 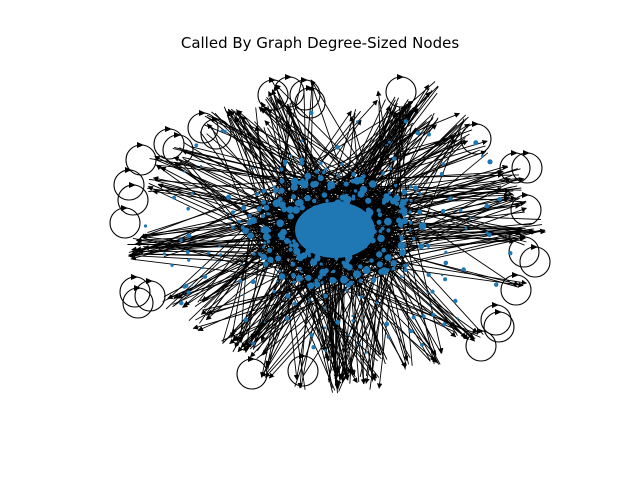 I want to click on core-node-cluster, so click(x=335, y=230).